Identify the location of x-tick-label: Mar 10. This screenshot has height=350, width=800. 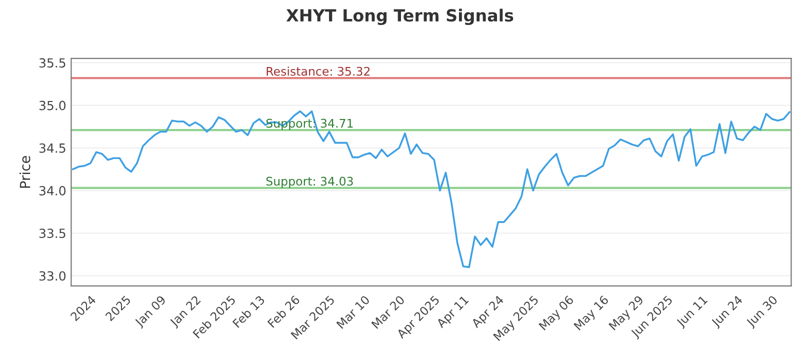
(353, 311).